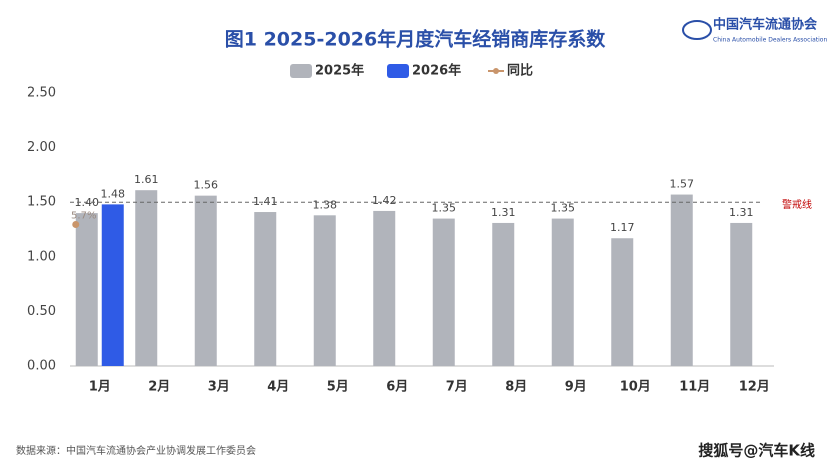 Image resolution: width=830 pixels, height=468 pixels. I want to click on x-tick-label: 1月, so click(100, 387).